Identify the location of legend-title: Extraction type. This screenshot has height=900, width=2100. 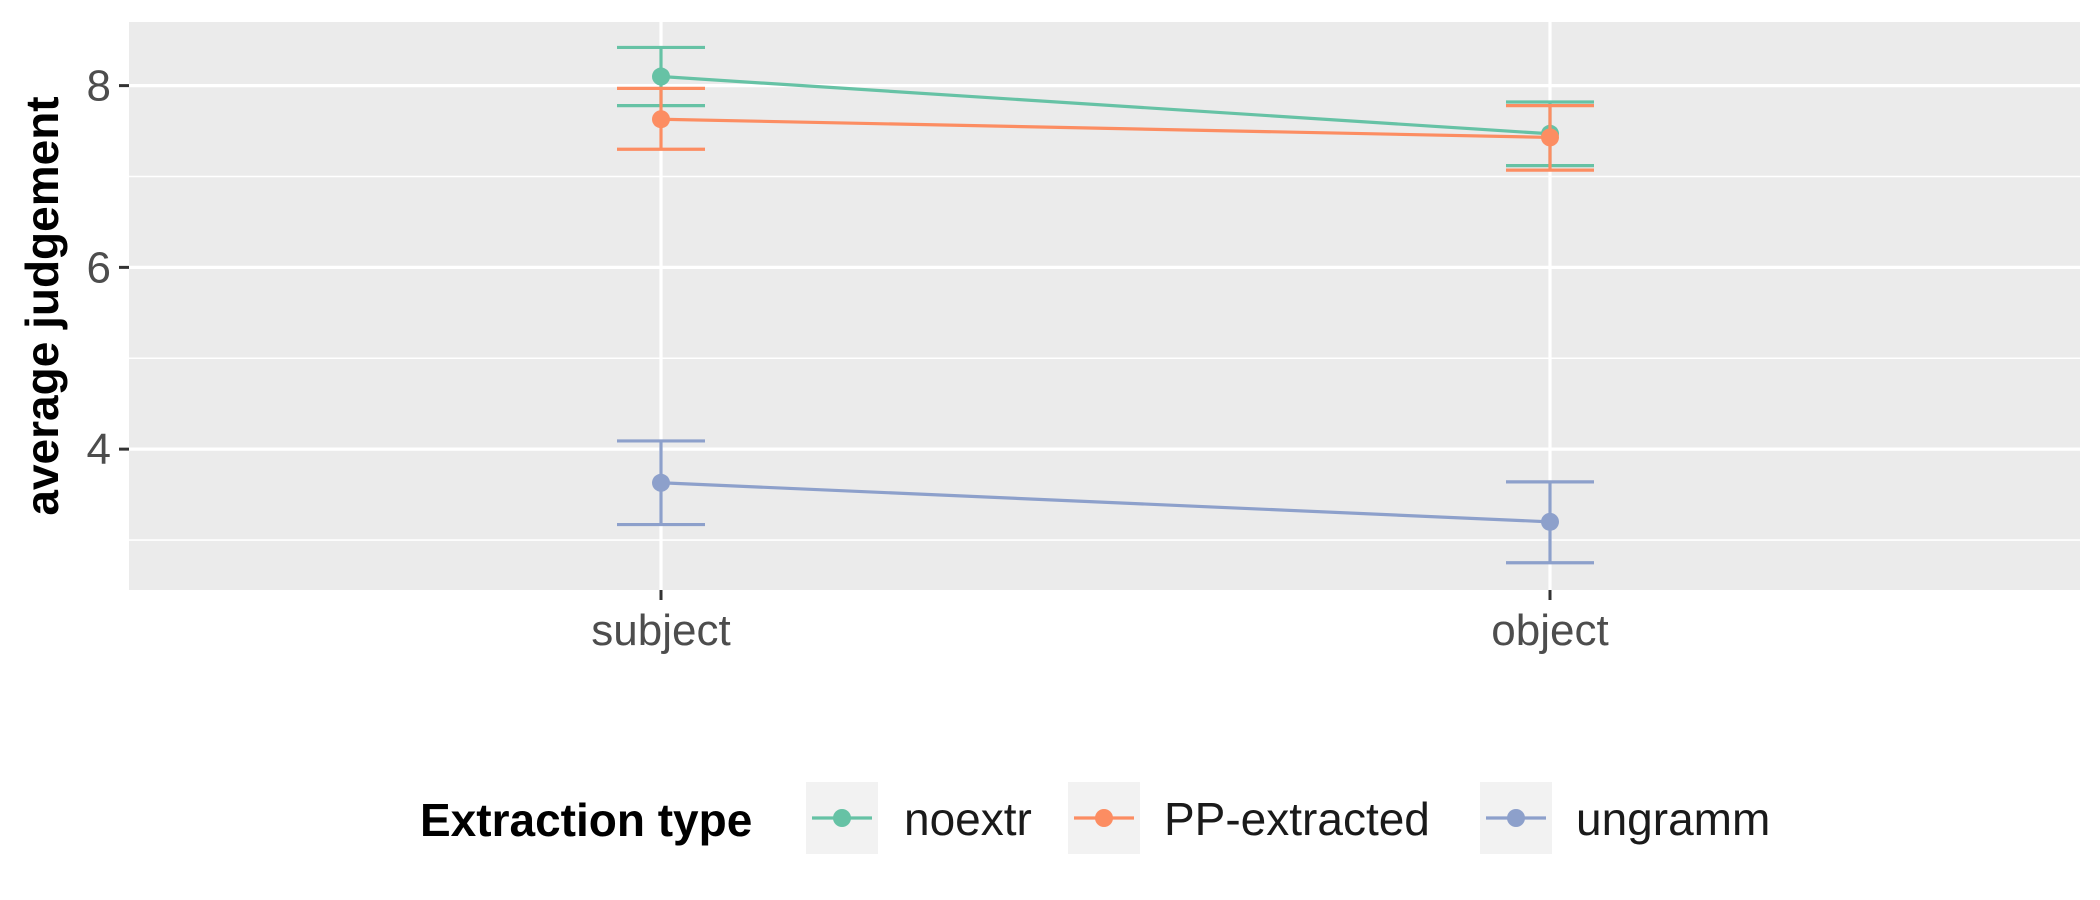
(586, 820).